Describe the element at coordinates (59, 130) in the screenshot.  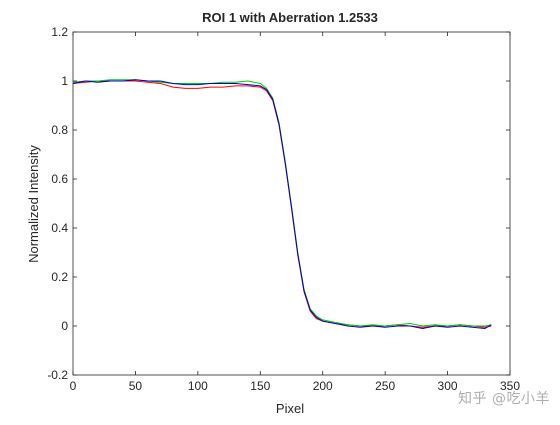
I see `y-tick-label: 0.8` at that location.